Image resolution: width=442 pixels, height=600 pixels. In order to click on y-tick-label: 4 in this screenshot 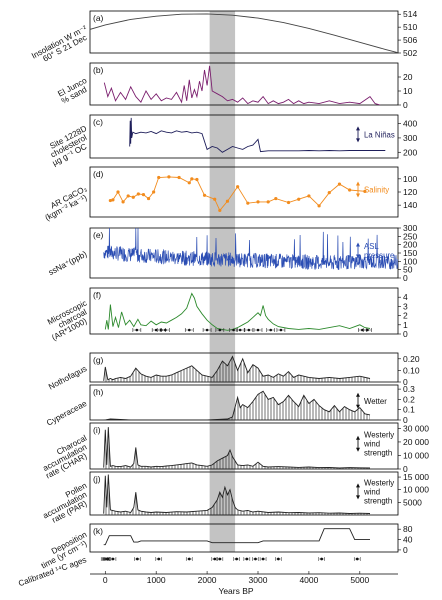, I will do `click(405, 297)`.